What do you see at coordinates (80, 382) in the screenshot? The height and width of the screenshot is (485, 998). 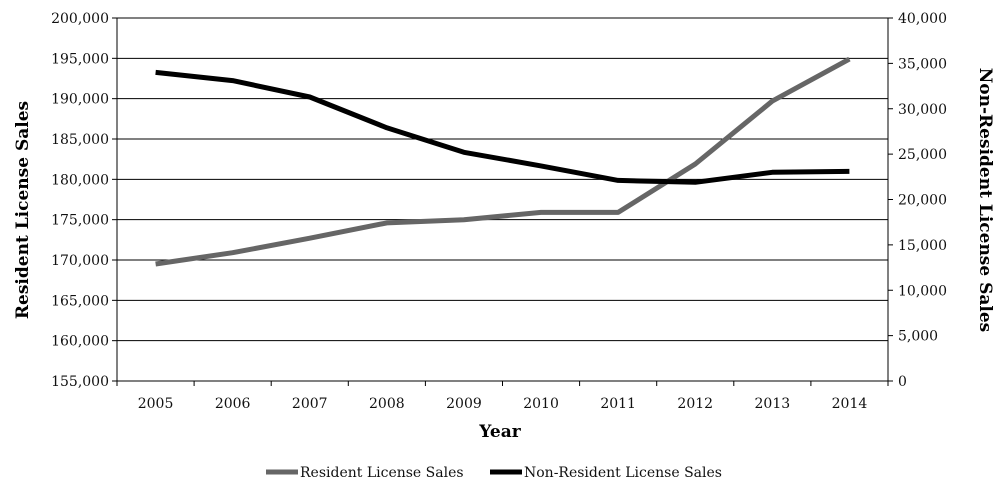 I see `left-tick-label: 155,000` at bounding box center [80, 382].